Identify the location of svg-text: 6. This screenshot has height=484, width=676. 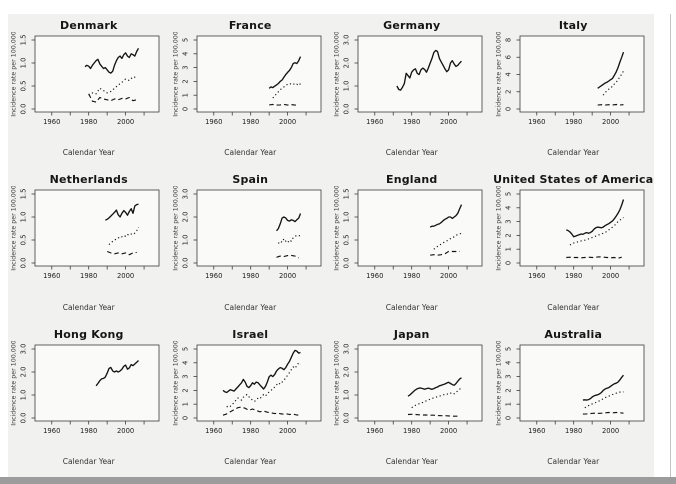
(508, 57).